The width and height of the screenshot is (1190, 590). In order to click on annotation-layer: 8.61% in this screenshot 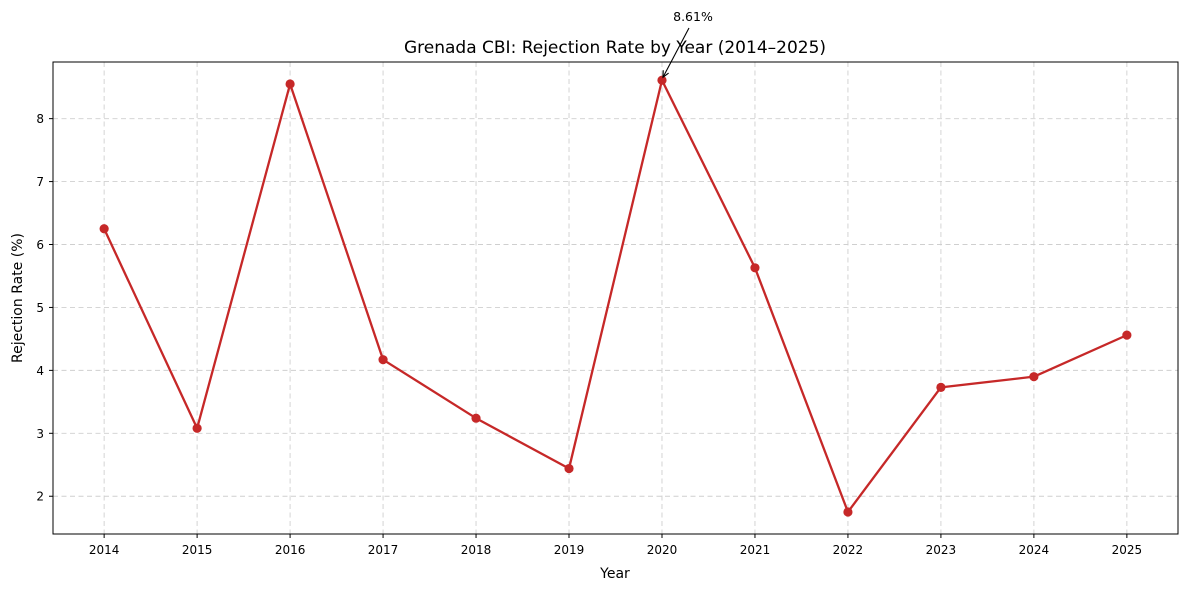, I will do `click(687, 44)`.